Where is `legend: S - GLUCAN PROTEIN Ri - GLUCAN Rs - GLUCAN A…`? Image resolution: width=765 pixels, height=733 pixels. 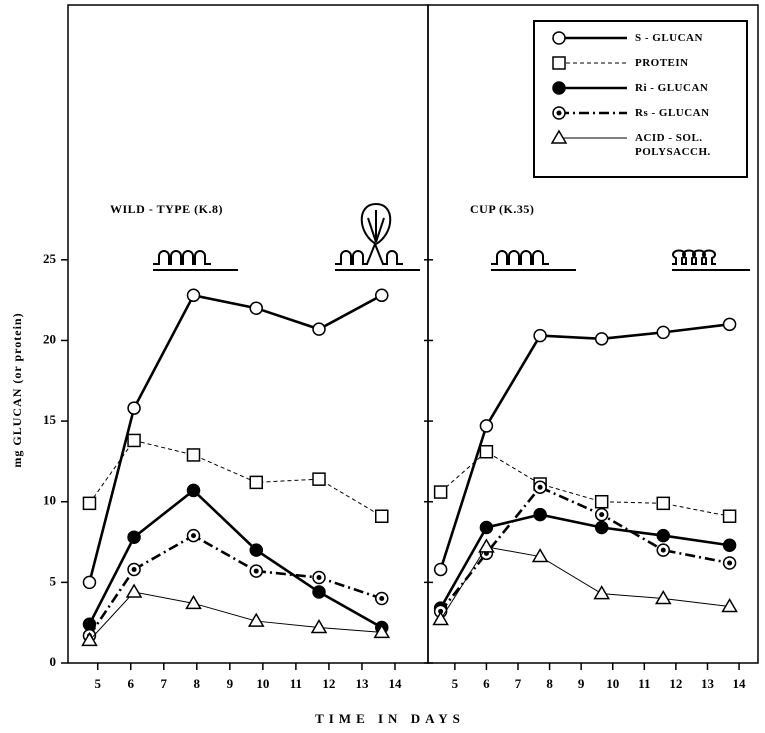
legend: S - GLUCAN PROTEIN Ri - GLUCAN Rs - GLUCAN A… is located at coordinates (640, 99).